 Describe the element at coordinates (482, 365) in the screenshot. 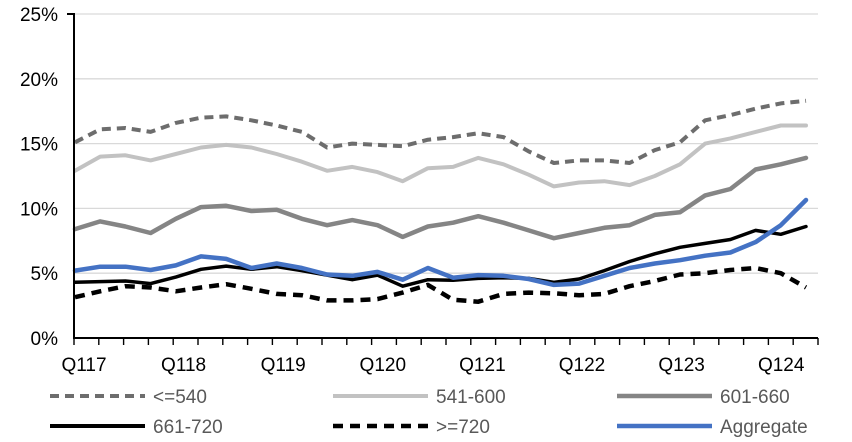

I see `x-tick-label: Q121` at that location.